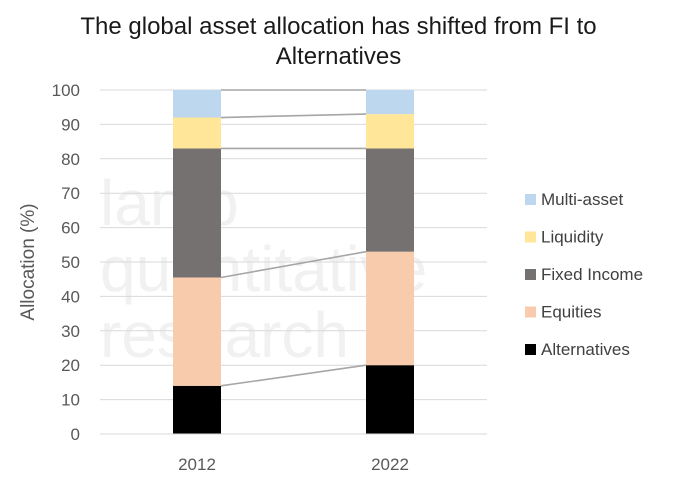 The image size is (677, 480). I want to click on y-tick-label: 60, so click(70, 228).